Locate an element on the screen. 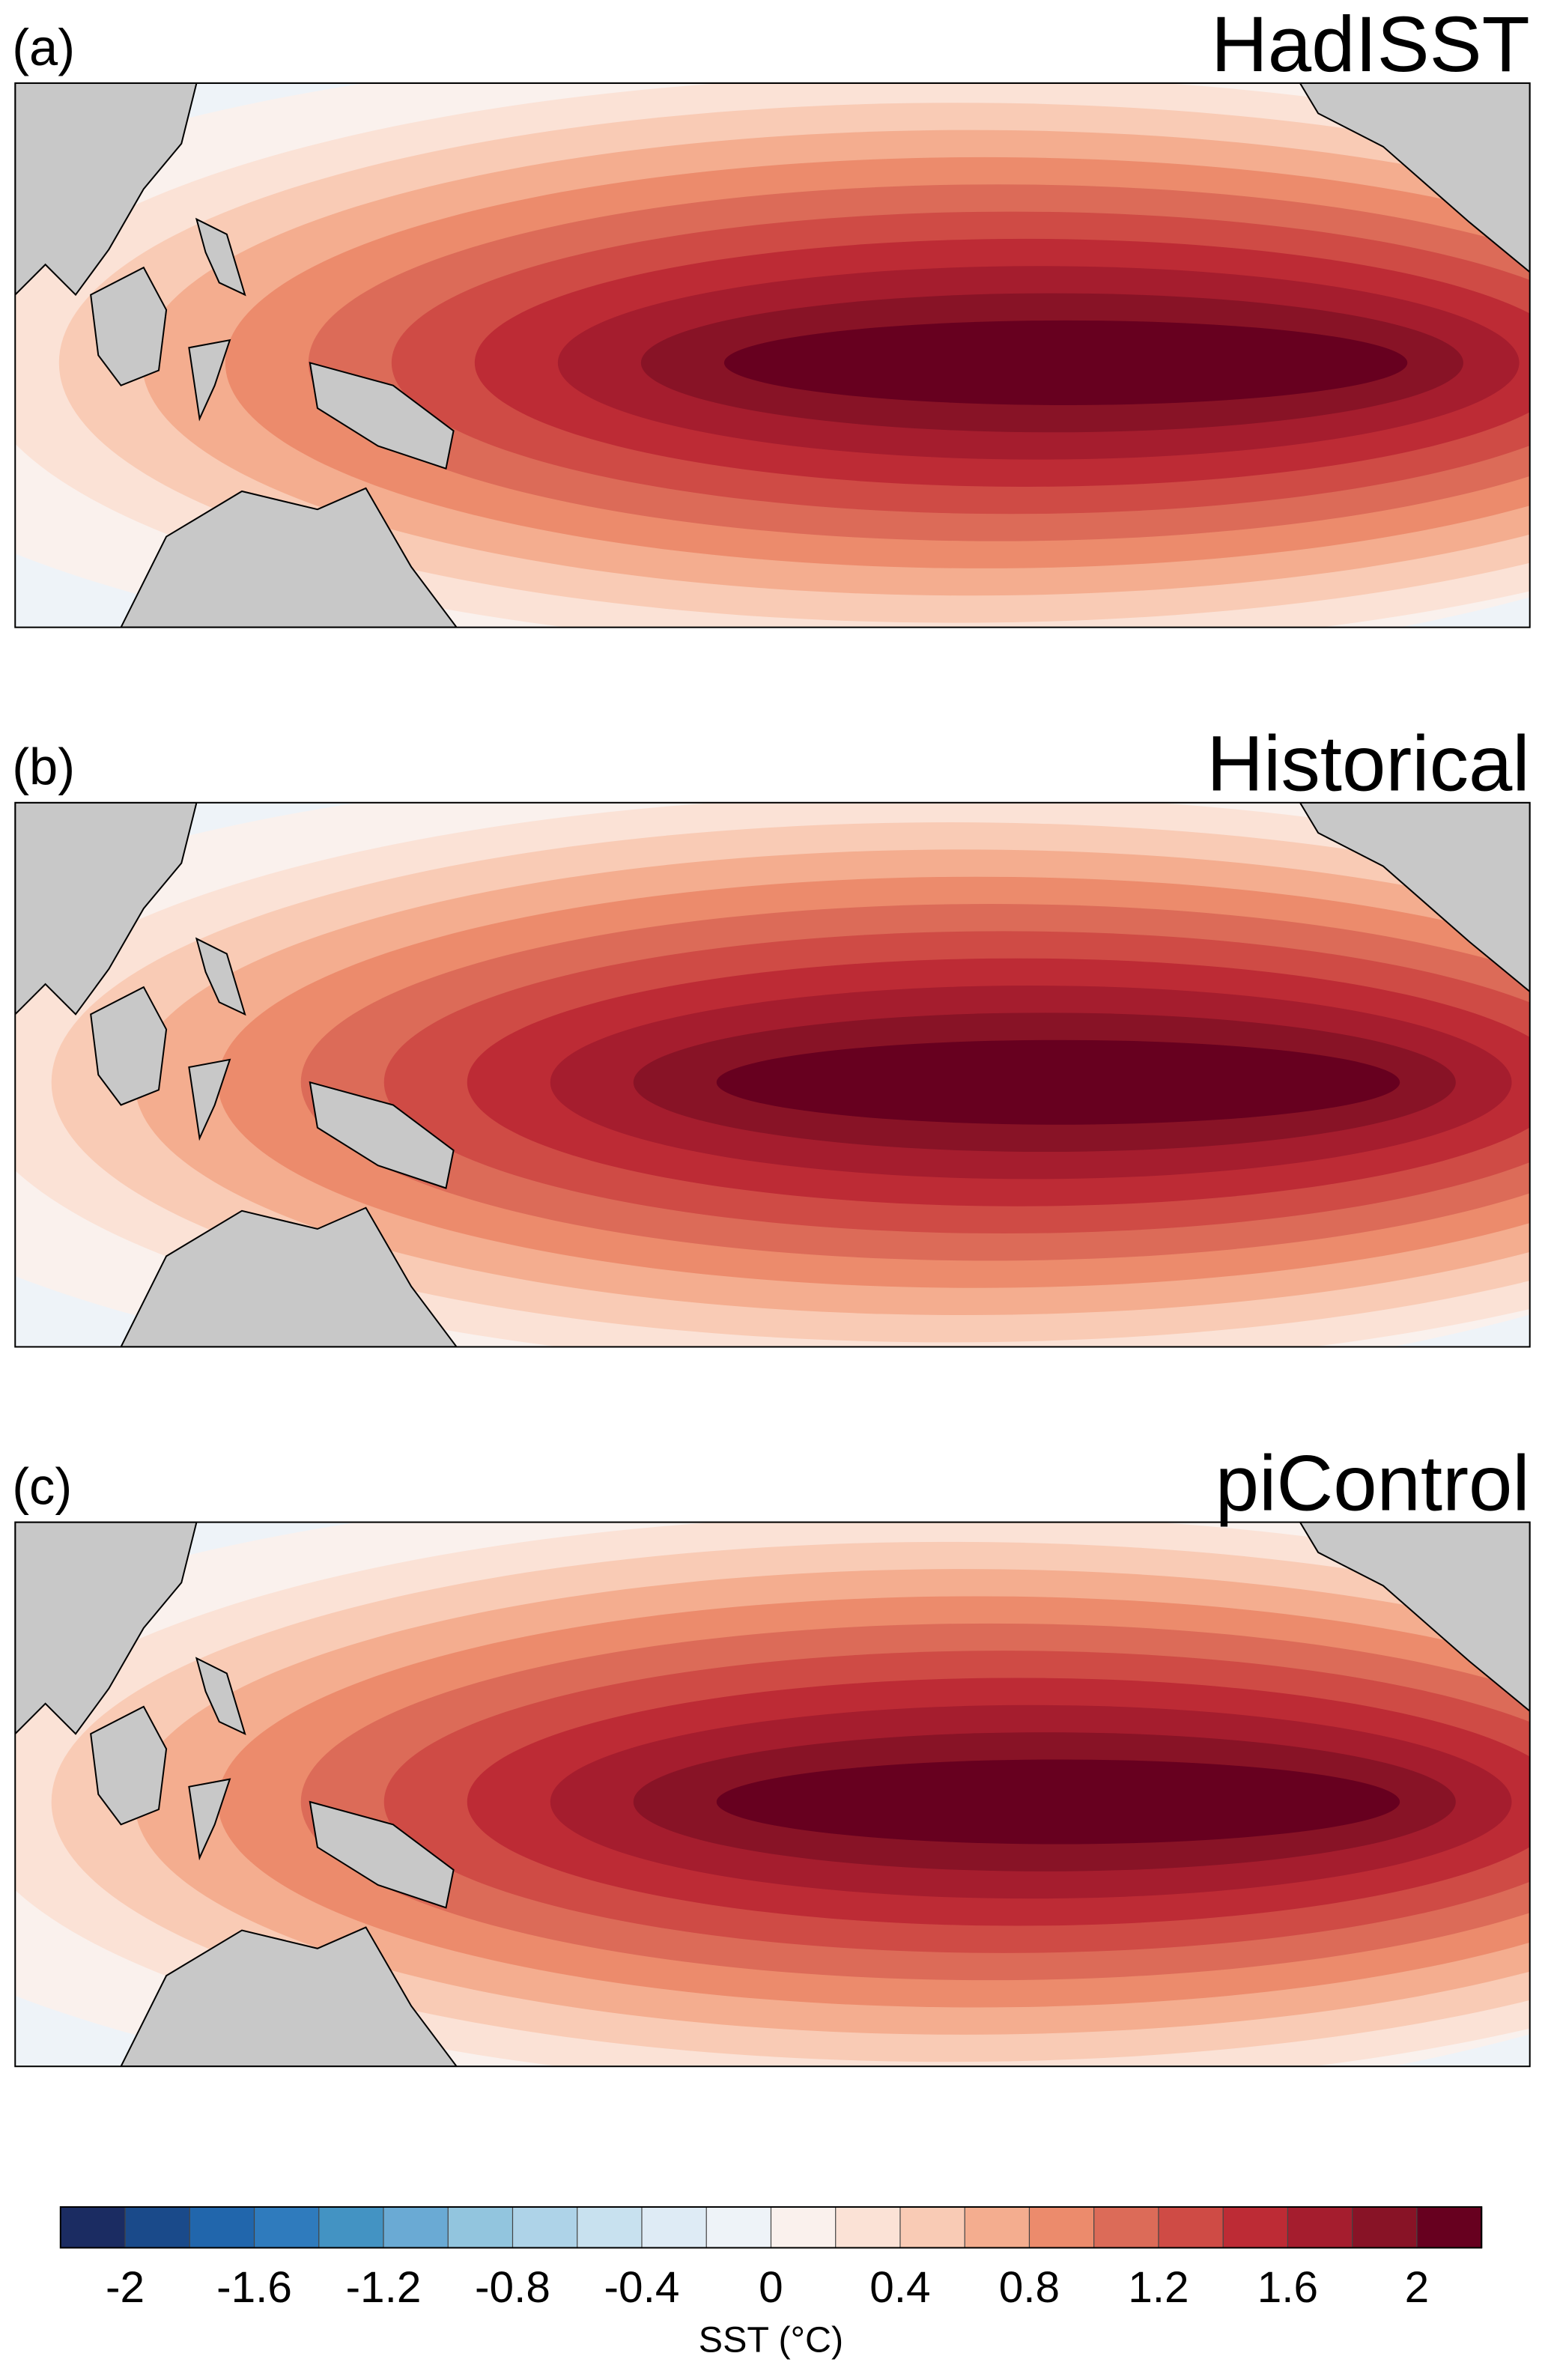 Image resolution: width=1548 pixels, height=2380 pixels. colorbar-tick-label: 0.4 is located at coordinates (899, 2287).